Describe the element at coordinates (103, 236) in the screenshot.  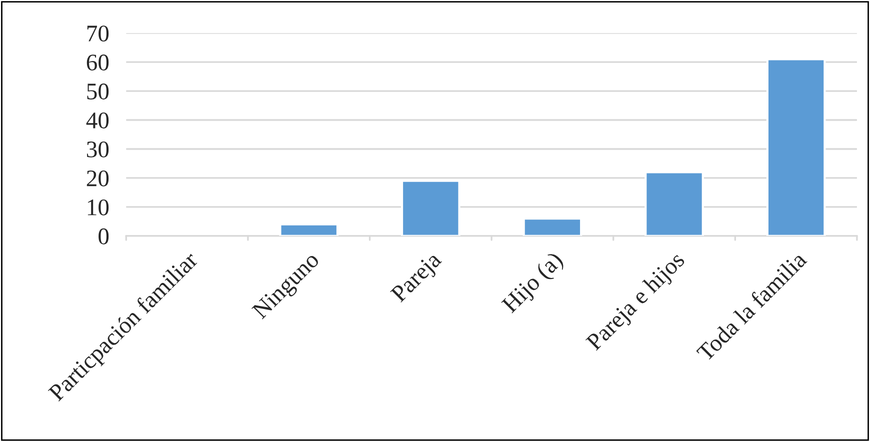
I see `y-tick-label: 0` at that location.